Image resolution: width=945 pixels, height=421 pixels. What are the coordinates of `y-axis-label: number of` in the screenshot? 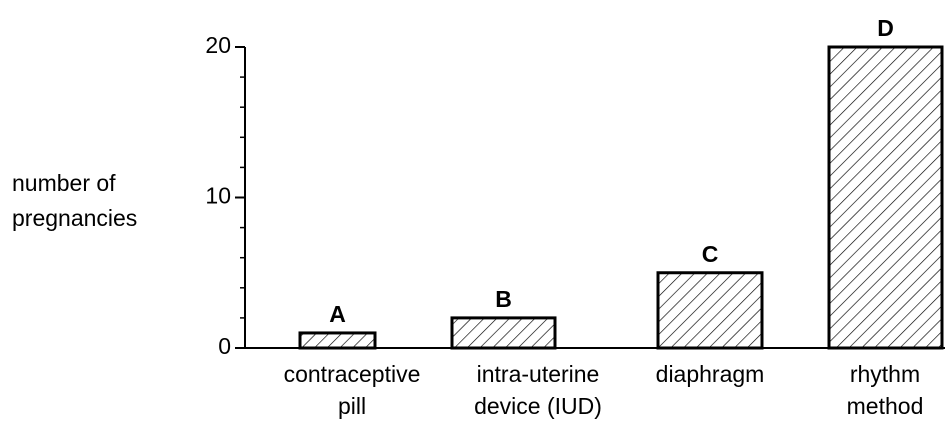 It's located at (64, 183).